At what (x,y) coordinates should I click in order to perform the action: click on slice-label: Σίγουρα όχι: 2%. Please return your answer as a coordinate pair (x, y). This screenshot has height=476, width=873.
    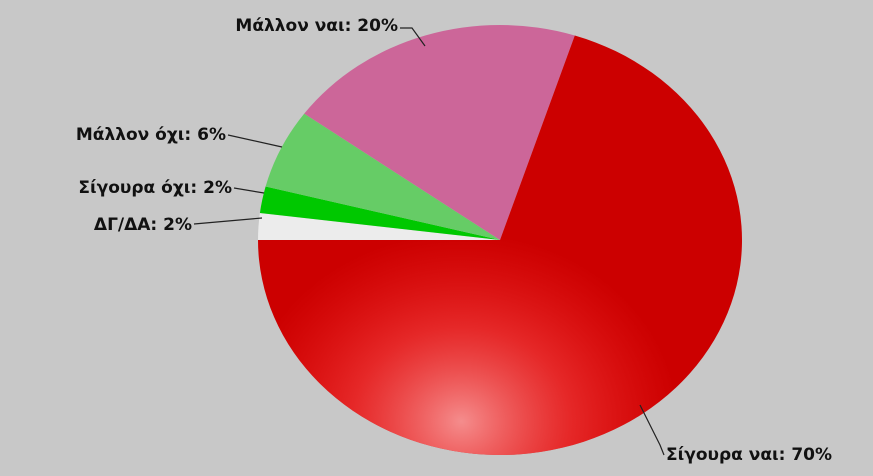
    Looking at the image, I should click on (155, 188).